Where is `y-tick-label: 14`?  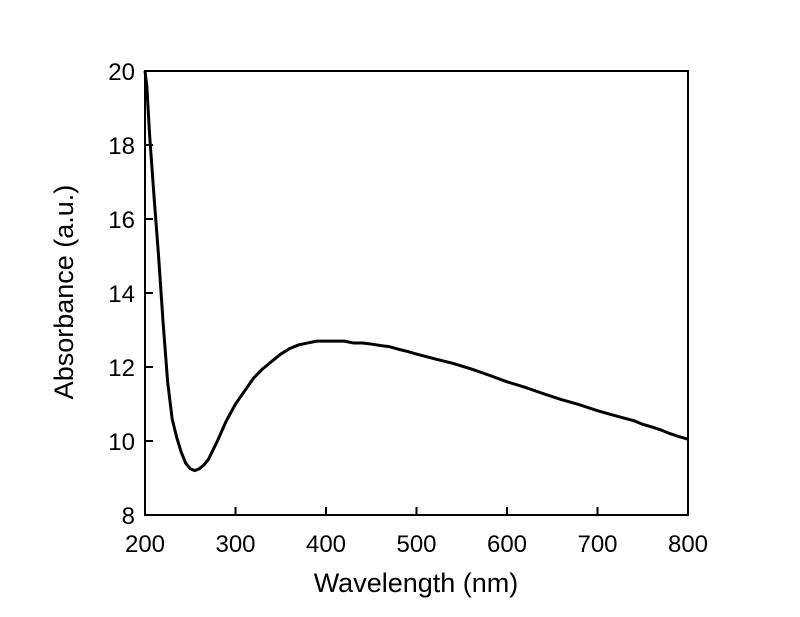 y-tick-label: 14 is located at coordinates (121, 294).